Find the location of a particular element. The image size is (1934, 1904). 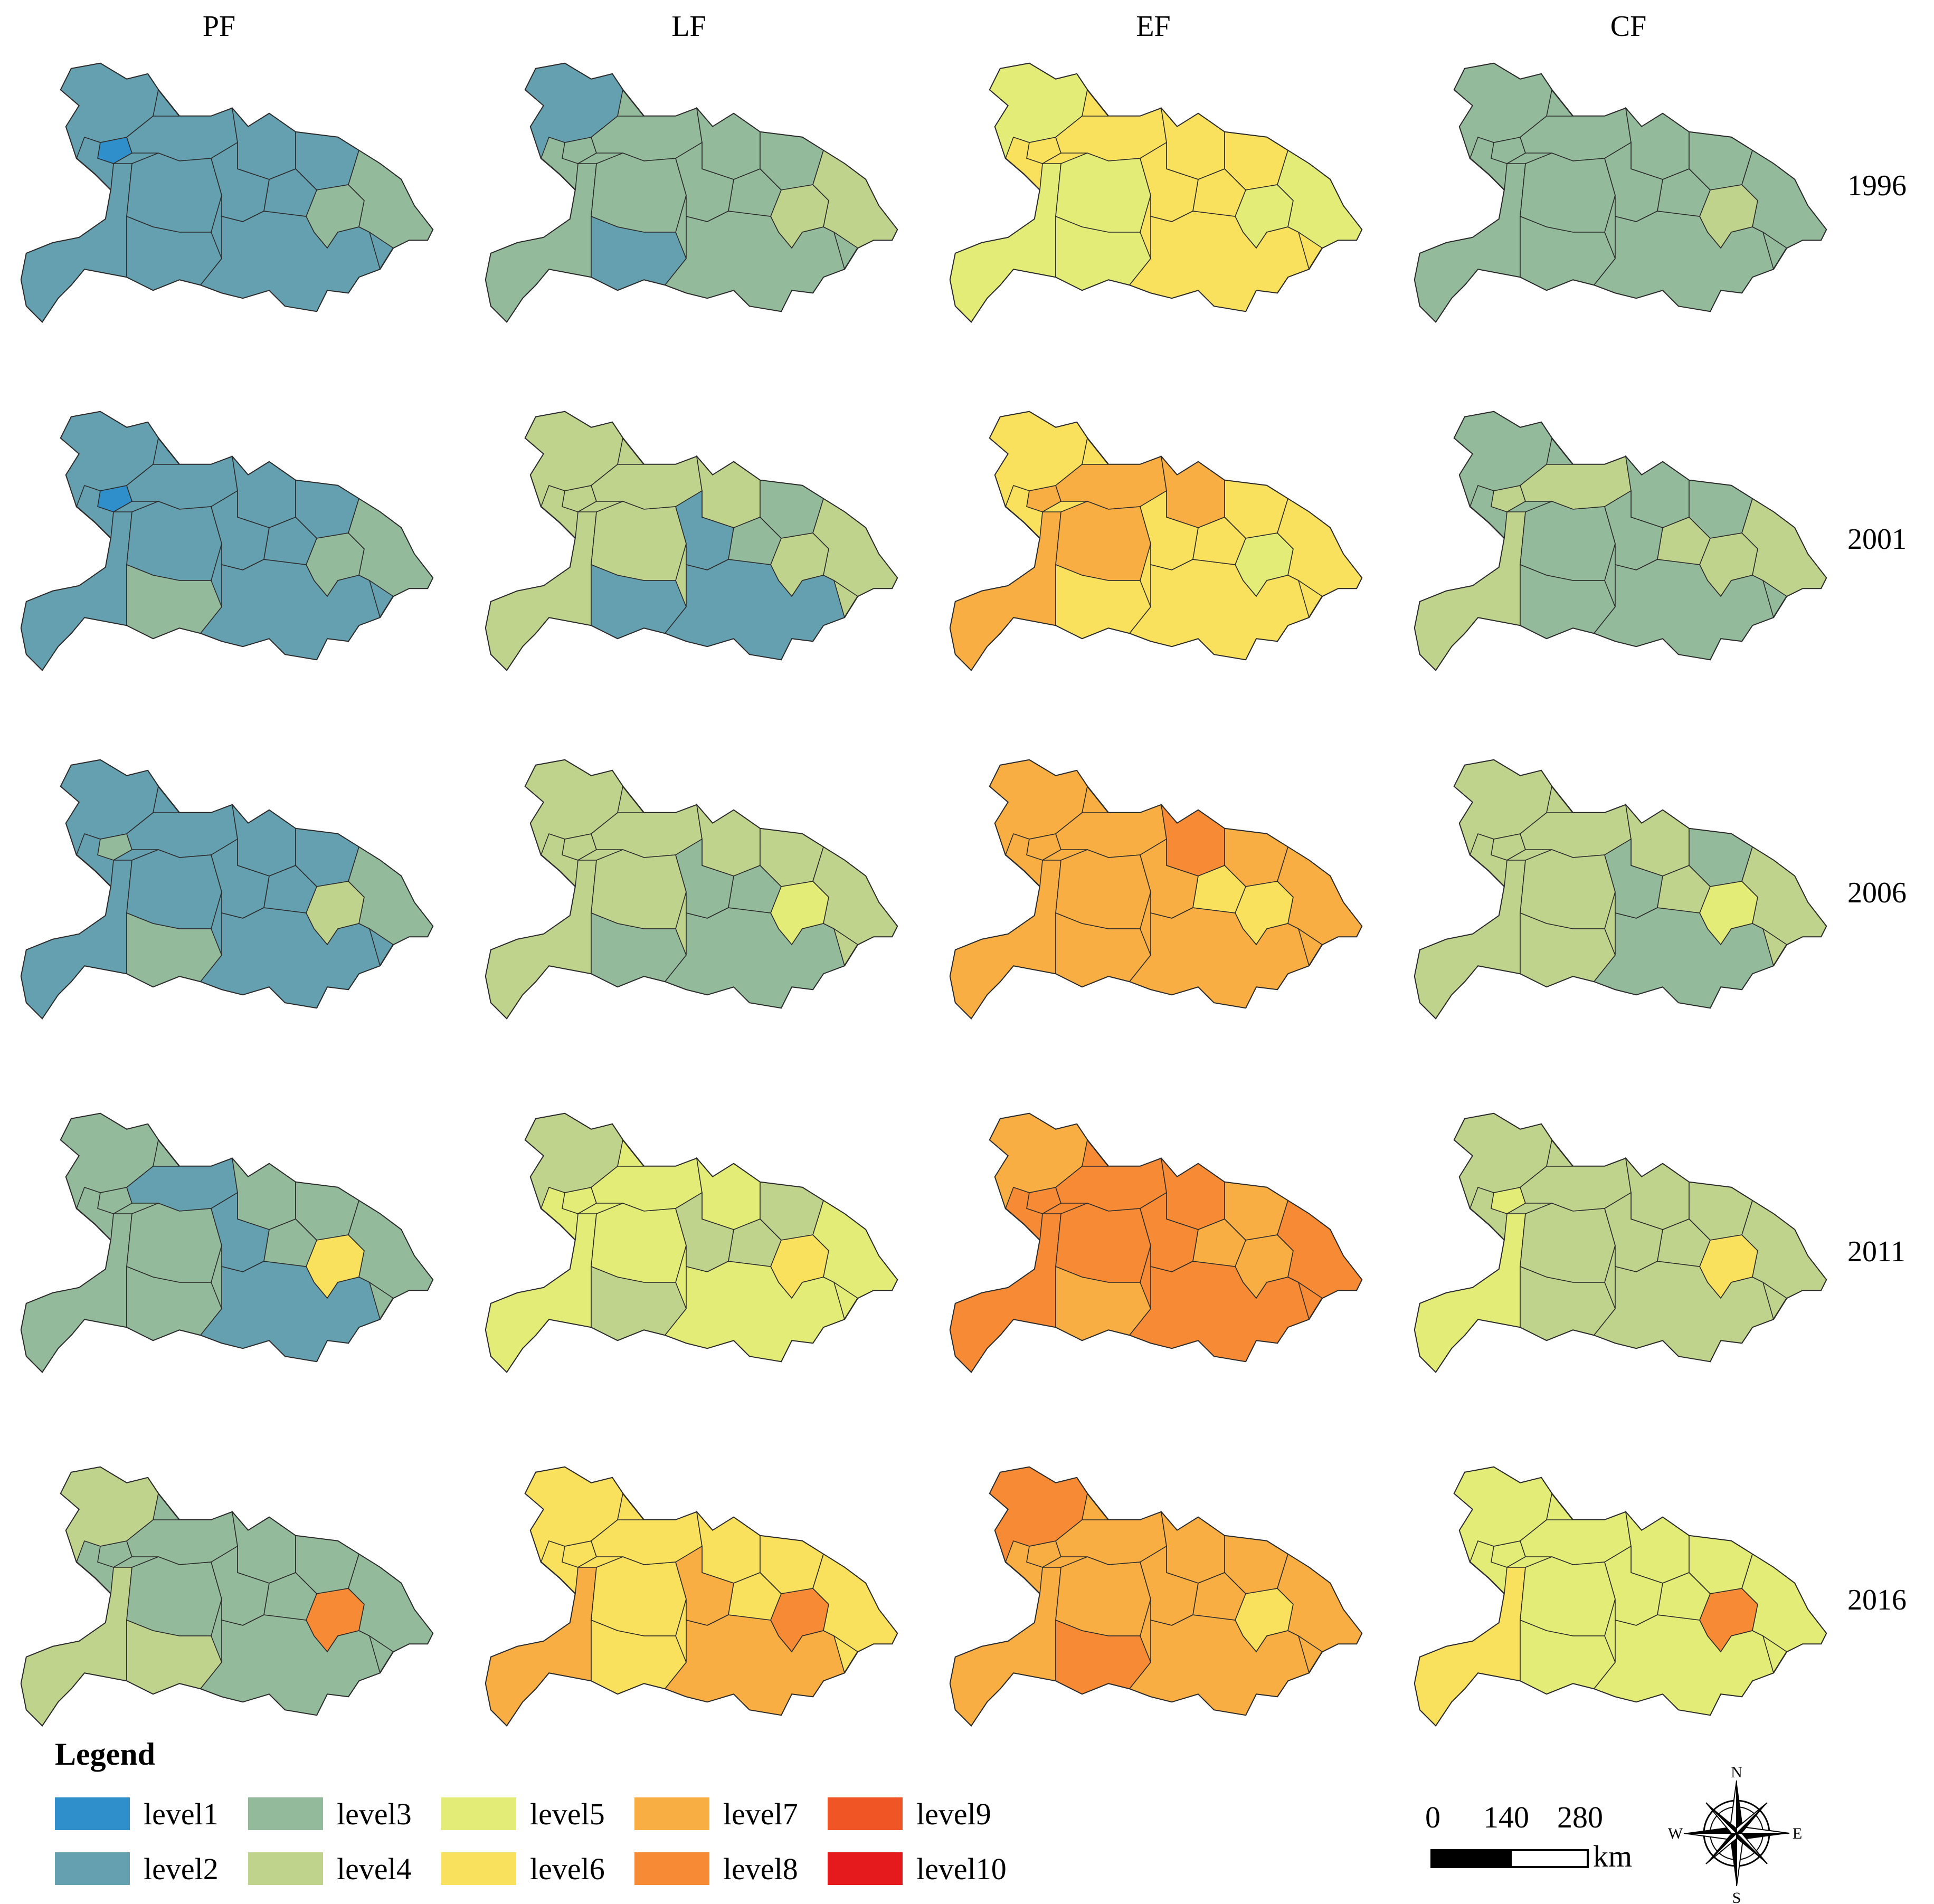

map-lf-2006 is located at coordinates (691, 889).